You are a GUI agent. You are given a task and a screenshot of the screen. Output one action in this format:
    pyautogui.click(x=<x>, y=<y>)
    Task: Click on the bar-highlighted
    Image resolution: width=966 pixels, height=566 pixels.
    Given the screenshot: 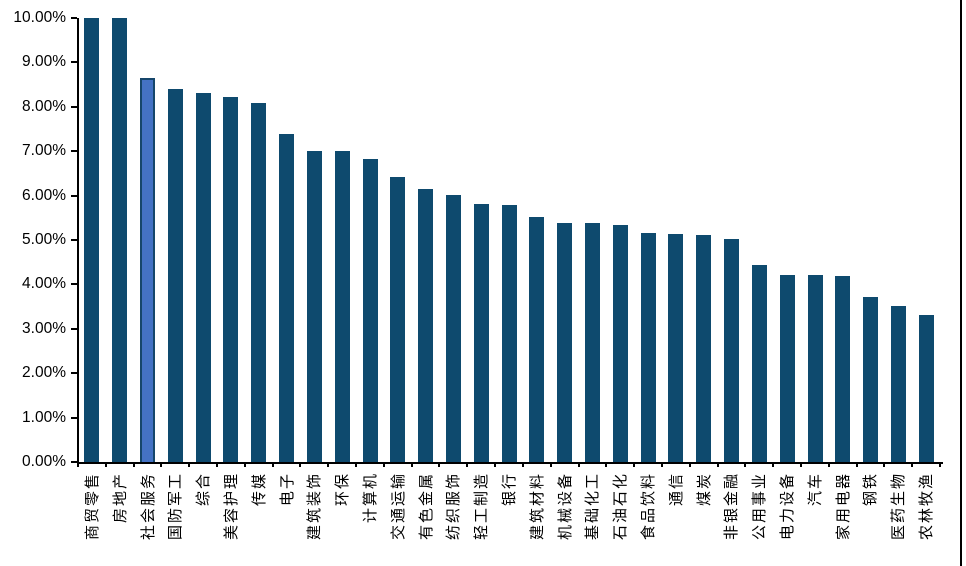 What is the action you would take?
    pyautogui.click(x=148, y=269)
    